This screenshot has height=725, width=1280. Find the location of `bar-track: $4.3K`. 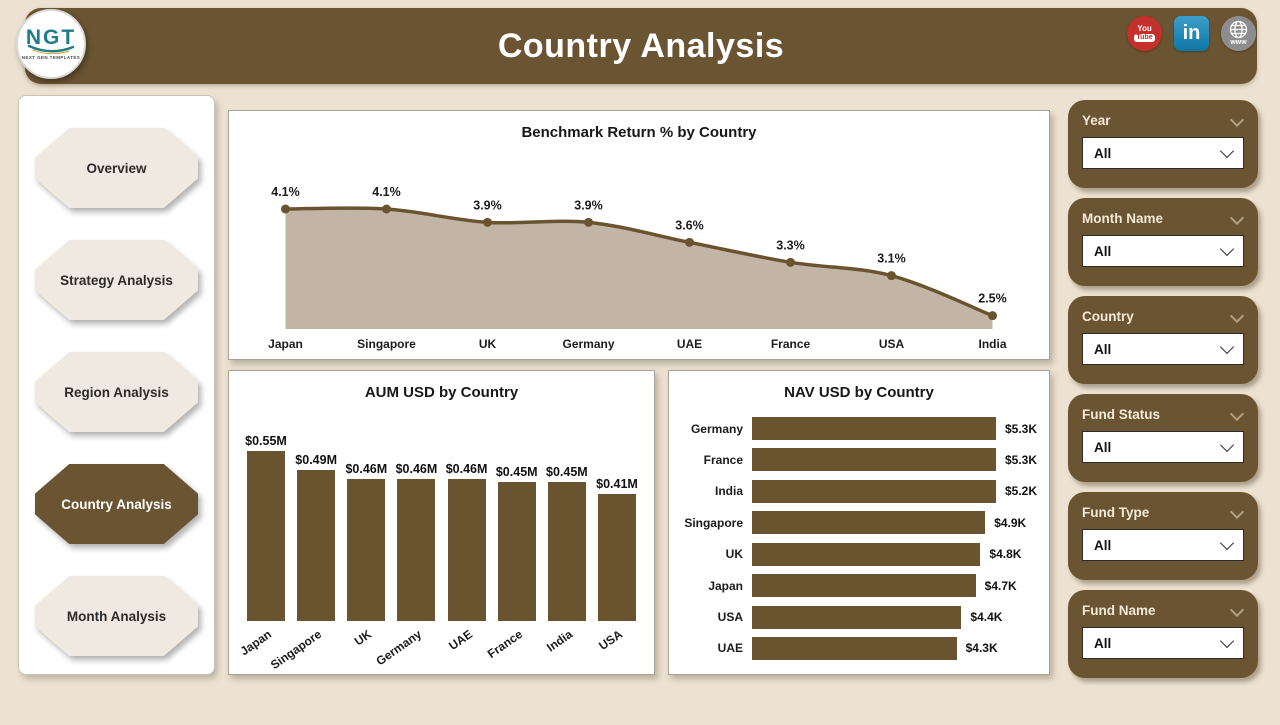

bar-track: $4.3K is located at coordinates (894, 648).